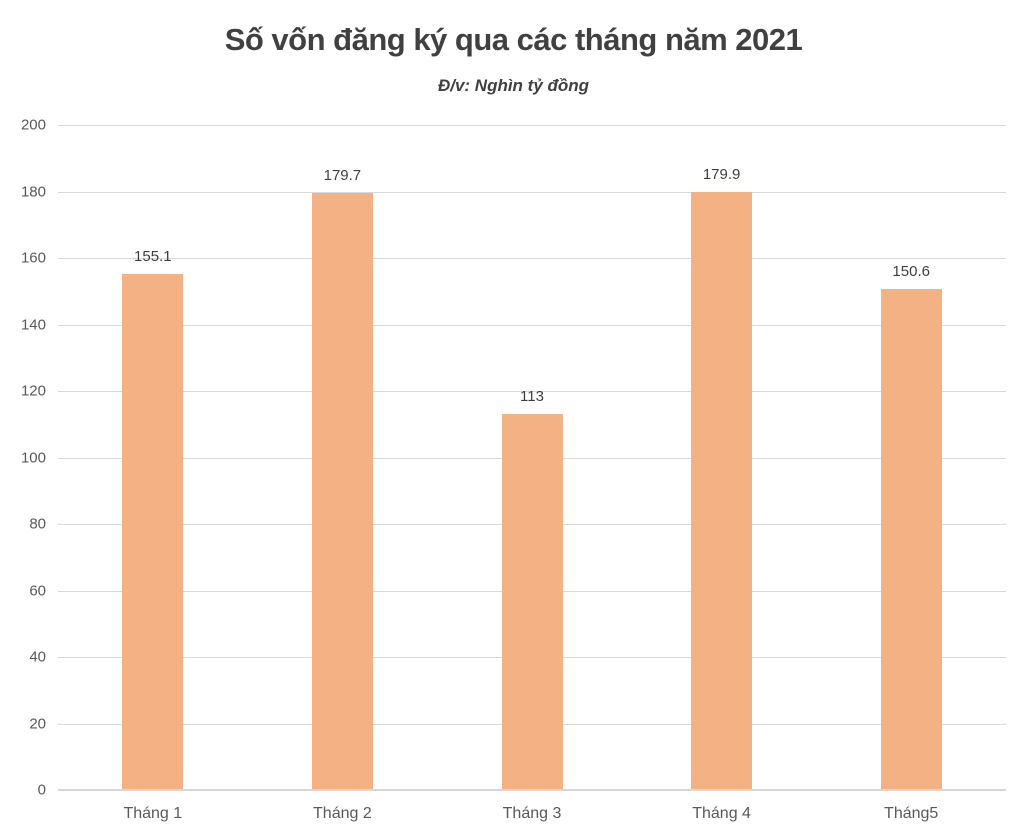  Describe the element at coordinates (33, 191) in the screenshot. I see `y-tick-label: 180` at that location.